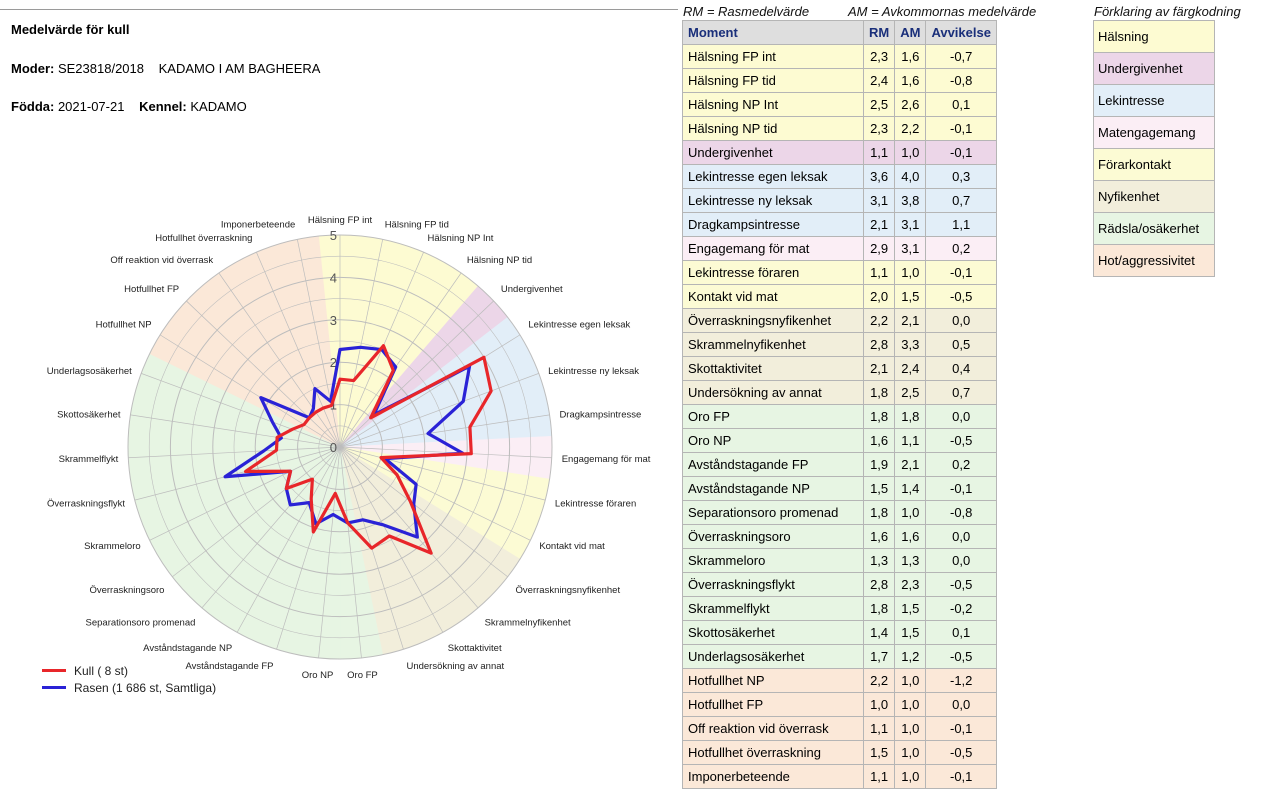  What do you see at coordinates (1154, 132) in the screenshot?
I see `color-key-row: Matengagemang` at bounding box center [1154, 132].